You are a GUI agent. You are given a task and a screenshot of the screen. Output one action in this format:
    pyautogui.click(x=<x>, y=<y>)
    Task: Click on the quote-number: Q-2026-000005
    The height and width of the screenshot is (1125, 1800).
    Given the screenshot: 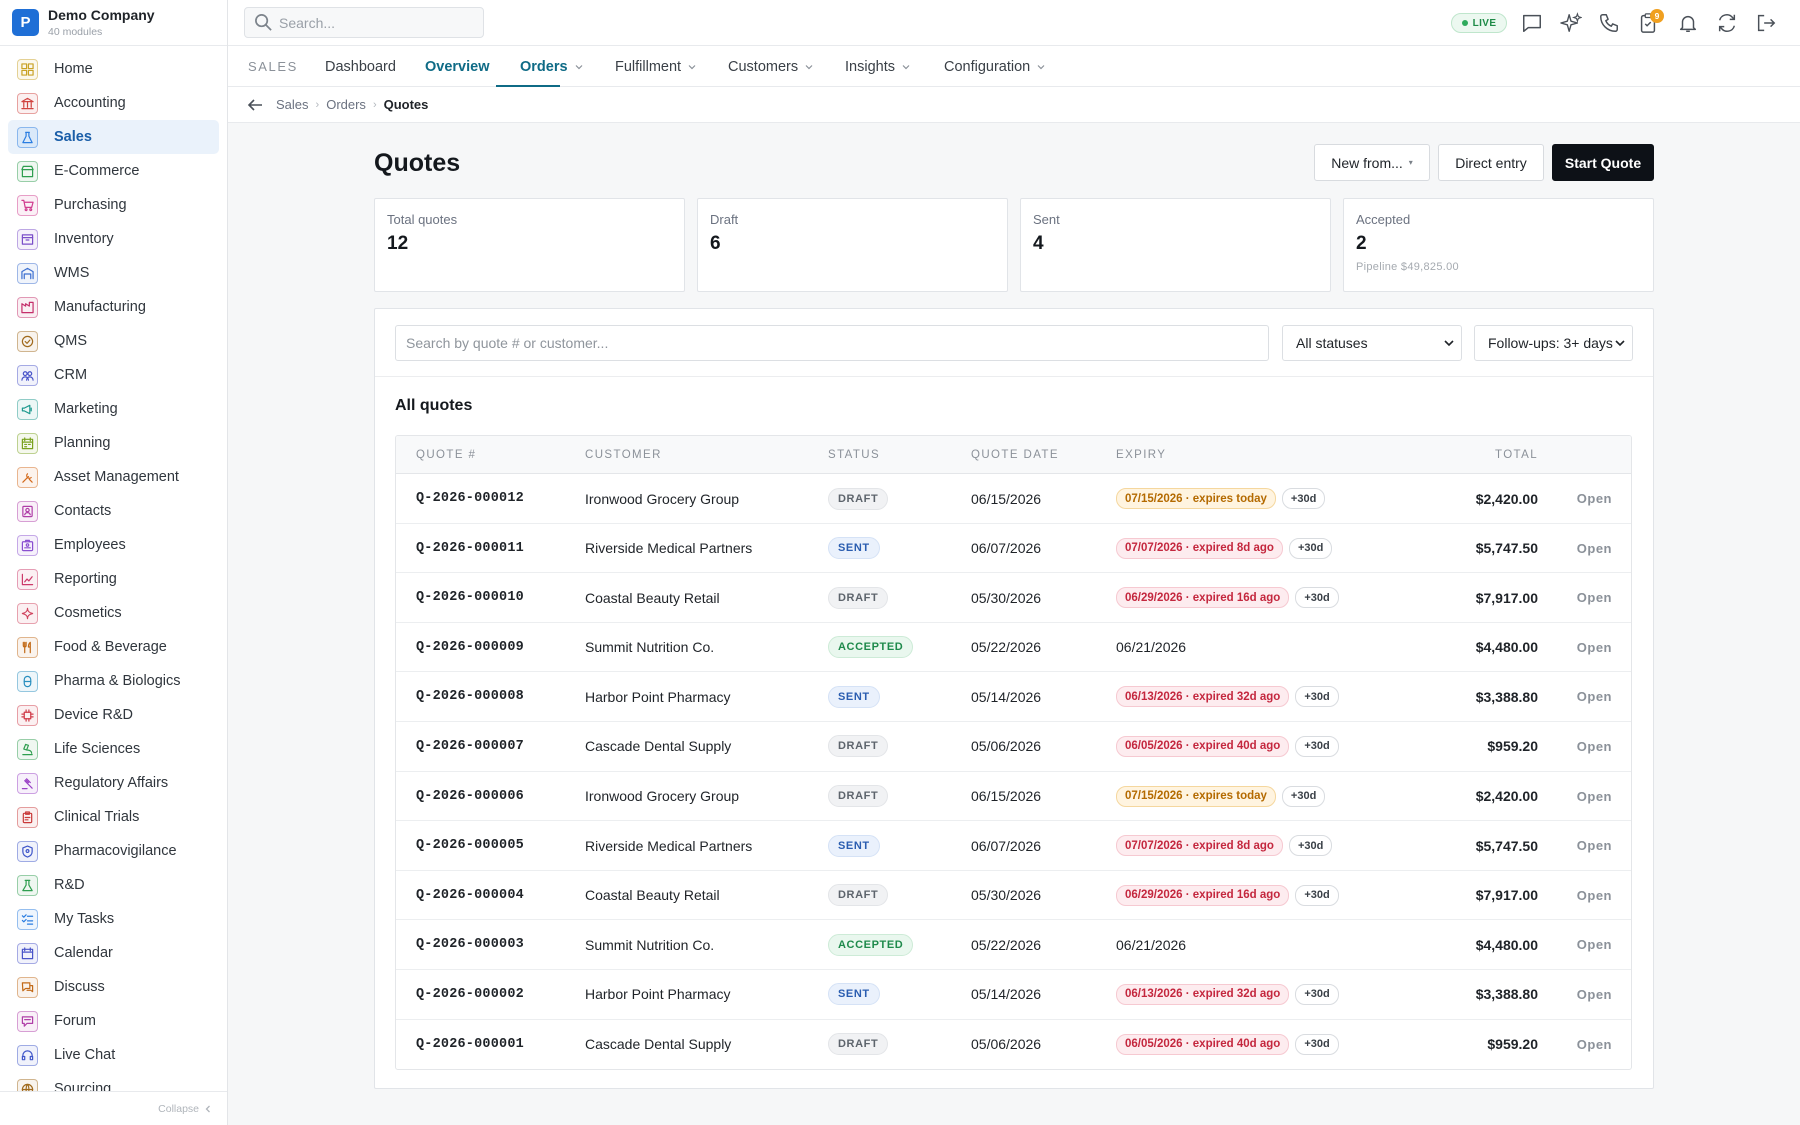 What is the action you would take?
    pyautogui.click(x=470, y=846)
    